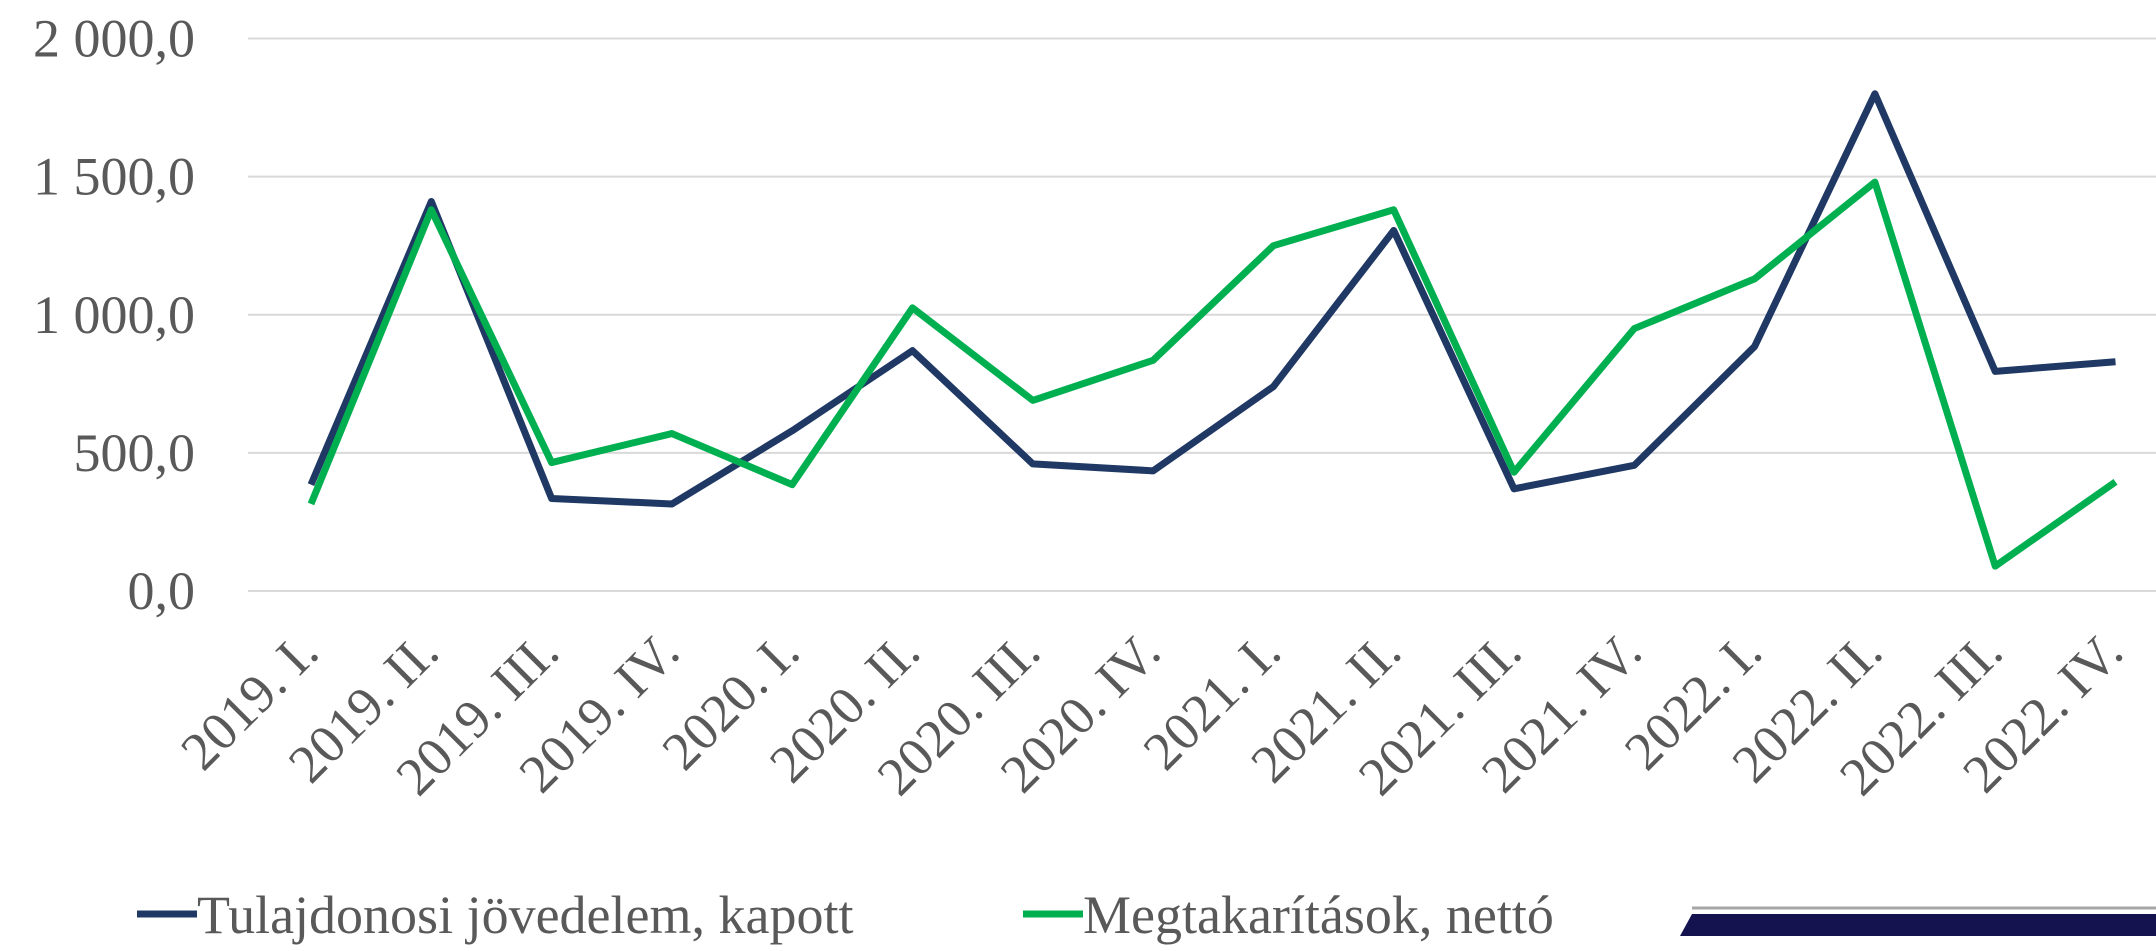 The width and height of the screenshot is (2156, 951). I want to click on legend-label: Megtakarítások, nettó, so click(1318, 915).